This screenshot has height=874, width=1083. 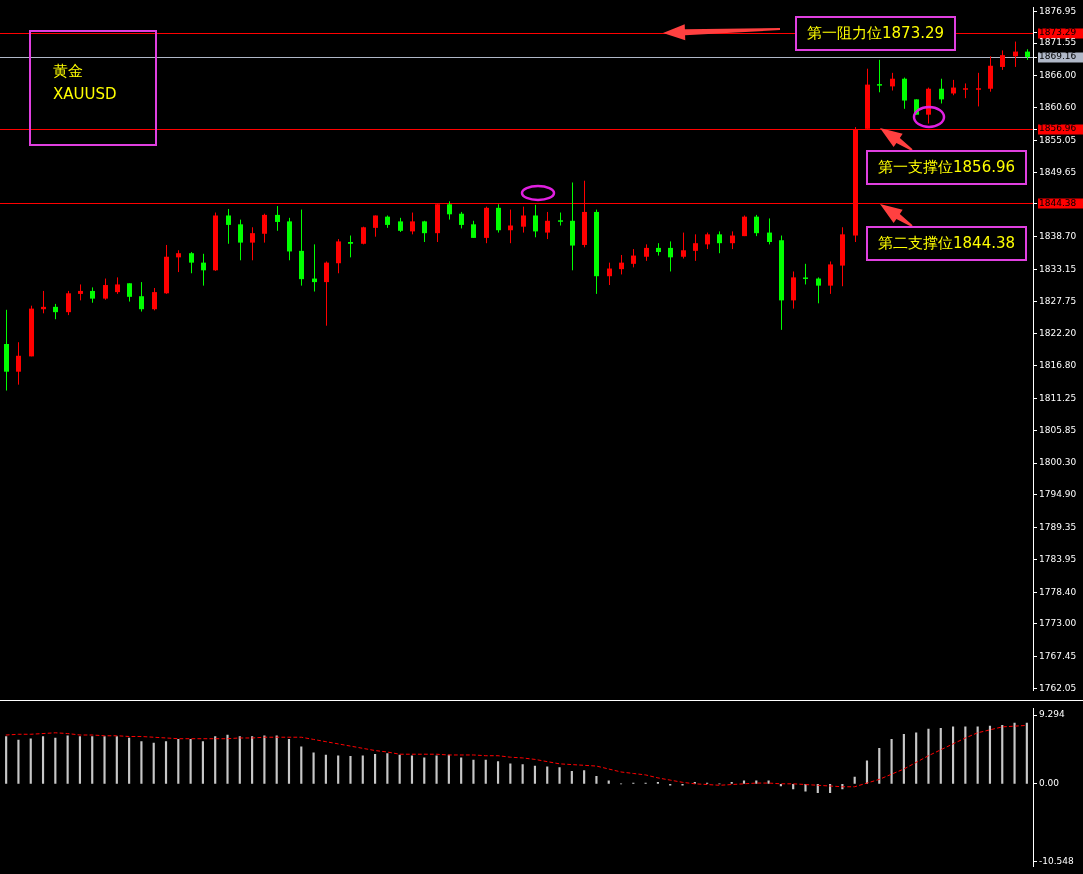 What do you see at coordinates (876, 33) in the screenshot?
I see `ref-line-label: 第一阻力位1873.29` at bounding box center [876, 33].